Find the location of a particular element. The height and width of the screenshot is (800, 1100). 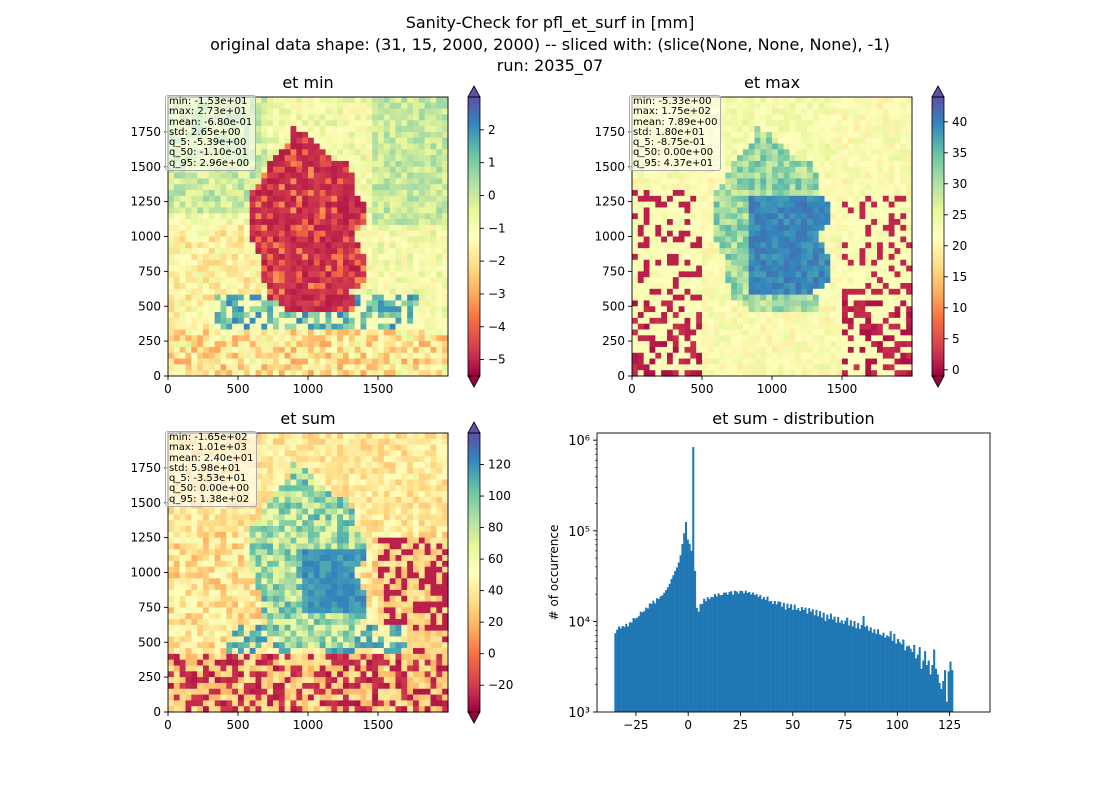

y-tick-label: 1750 is located at coordinates (609, 132).